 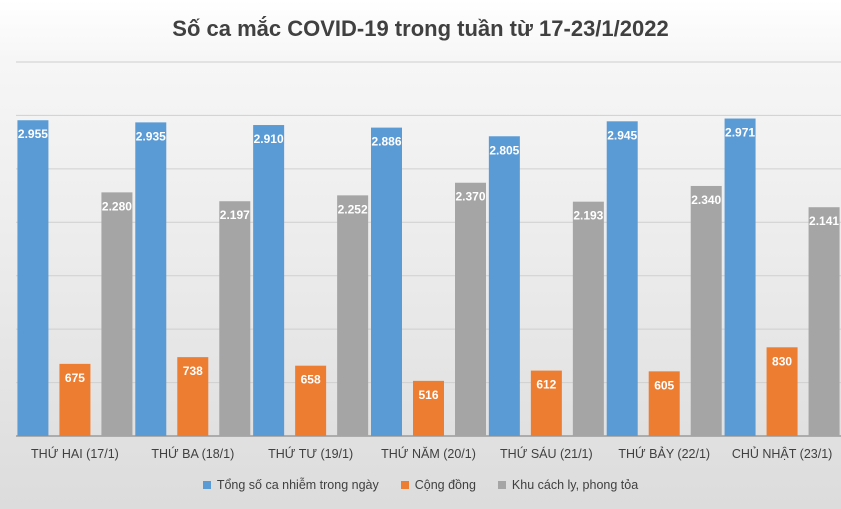 I want to click on x-tick-label: THỨ BẢY (22/1), so click(x=664, y=453).